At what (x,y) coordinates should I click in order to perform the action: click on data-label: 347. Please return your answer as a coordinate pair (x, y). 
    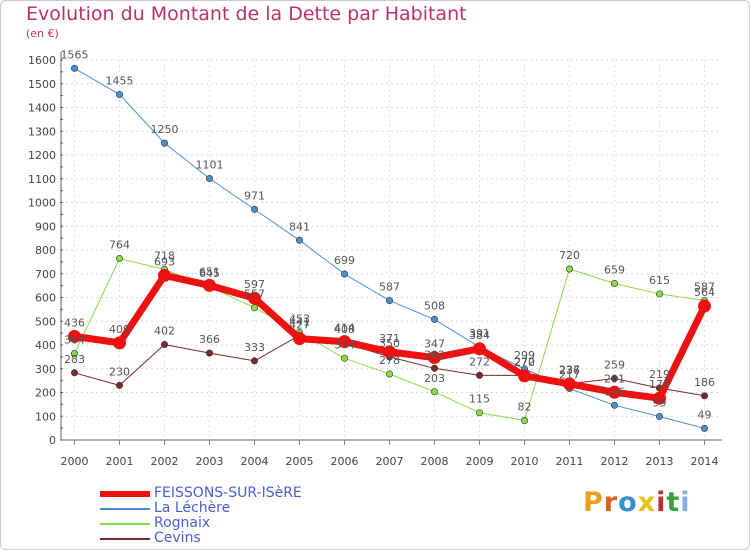
    Looking at the image, I should click on (434, 344).